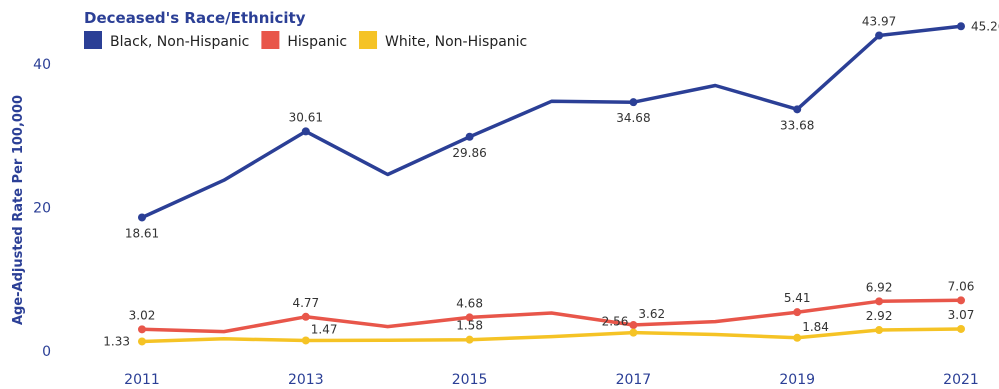 The height and width of the screenshot is (389, 999). Describe the element at coordinates (42, 65) in the screenshot. I see `y-tick-label: 40` at that location.